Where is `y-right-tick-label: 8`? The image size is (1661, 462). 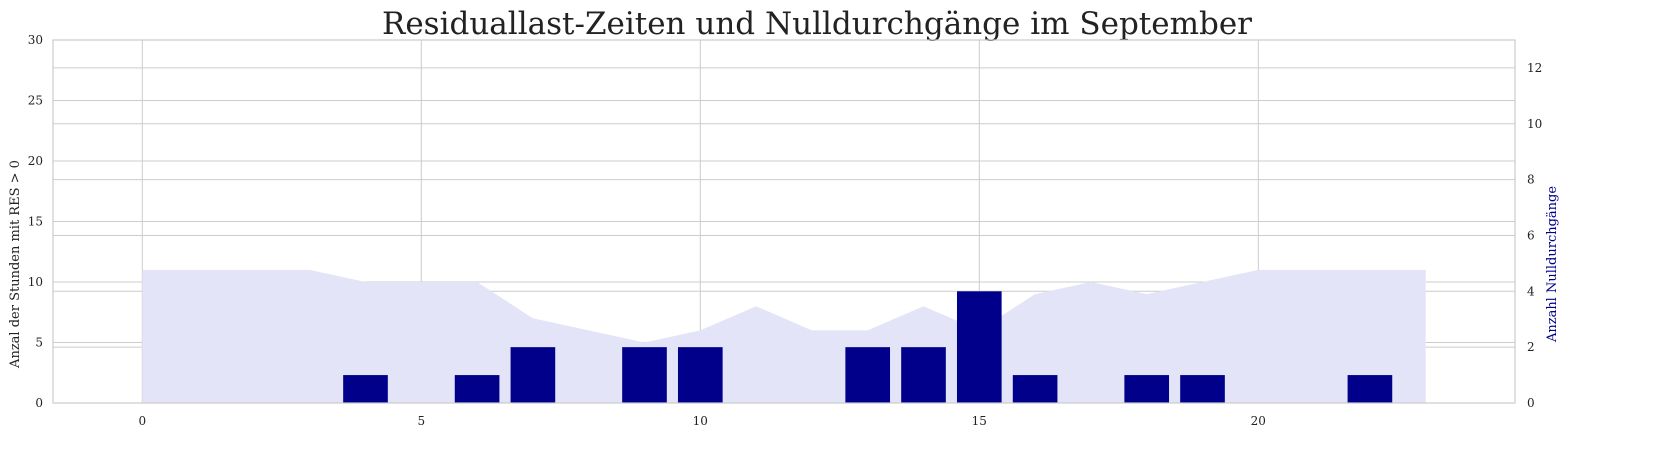 y-right-tick-label: 8 is located at coordinates (1531, 180).